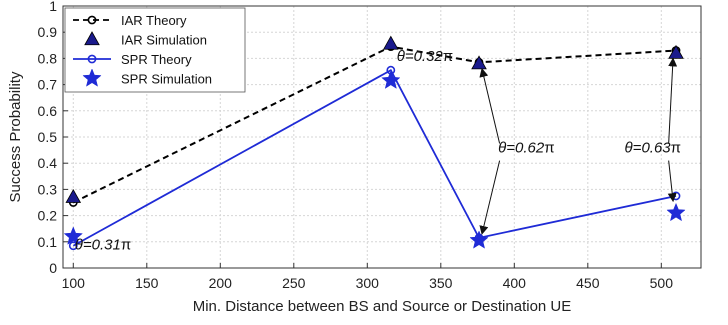 The width and height of the screenshot is (728, 325). What do you see at coordinates (662, 283) in the screenshot?
I see `x-tick-label: 500` at bounding box center [662, 283].